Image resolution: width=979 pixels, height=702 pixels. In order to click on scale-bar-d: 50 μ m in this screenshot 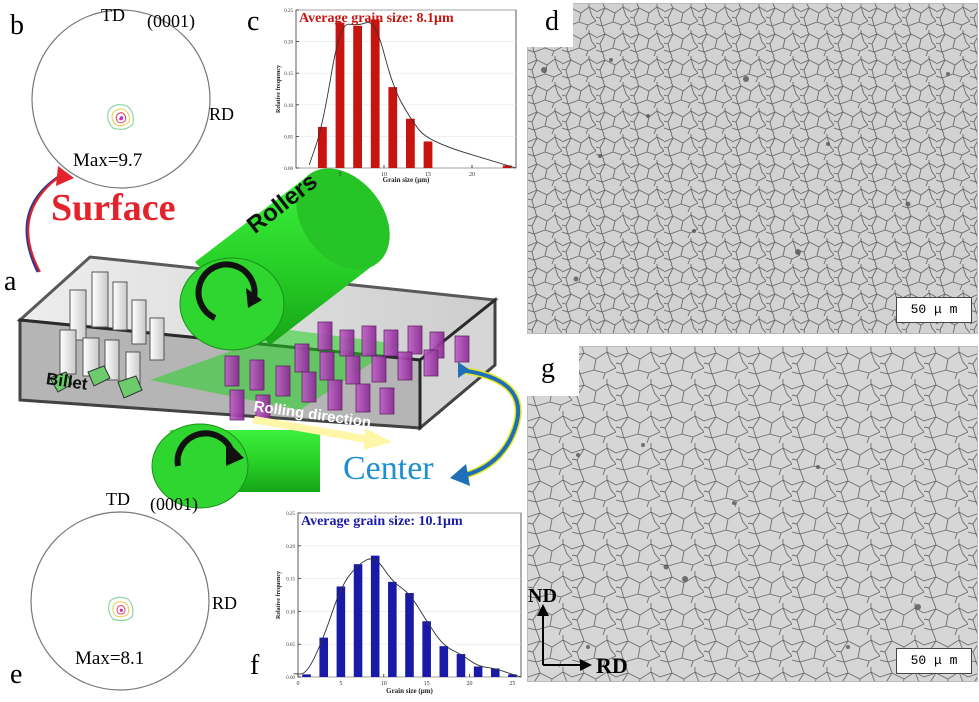, I will do `click(934, 310)`.